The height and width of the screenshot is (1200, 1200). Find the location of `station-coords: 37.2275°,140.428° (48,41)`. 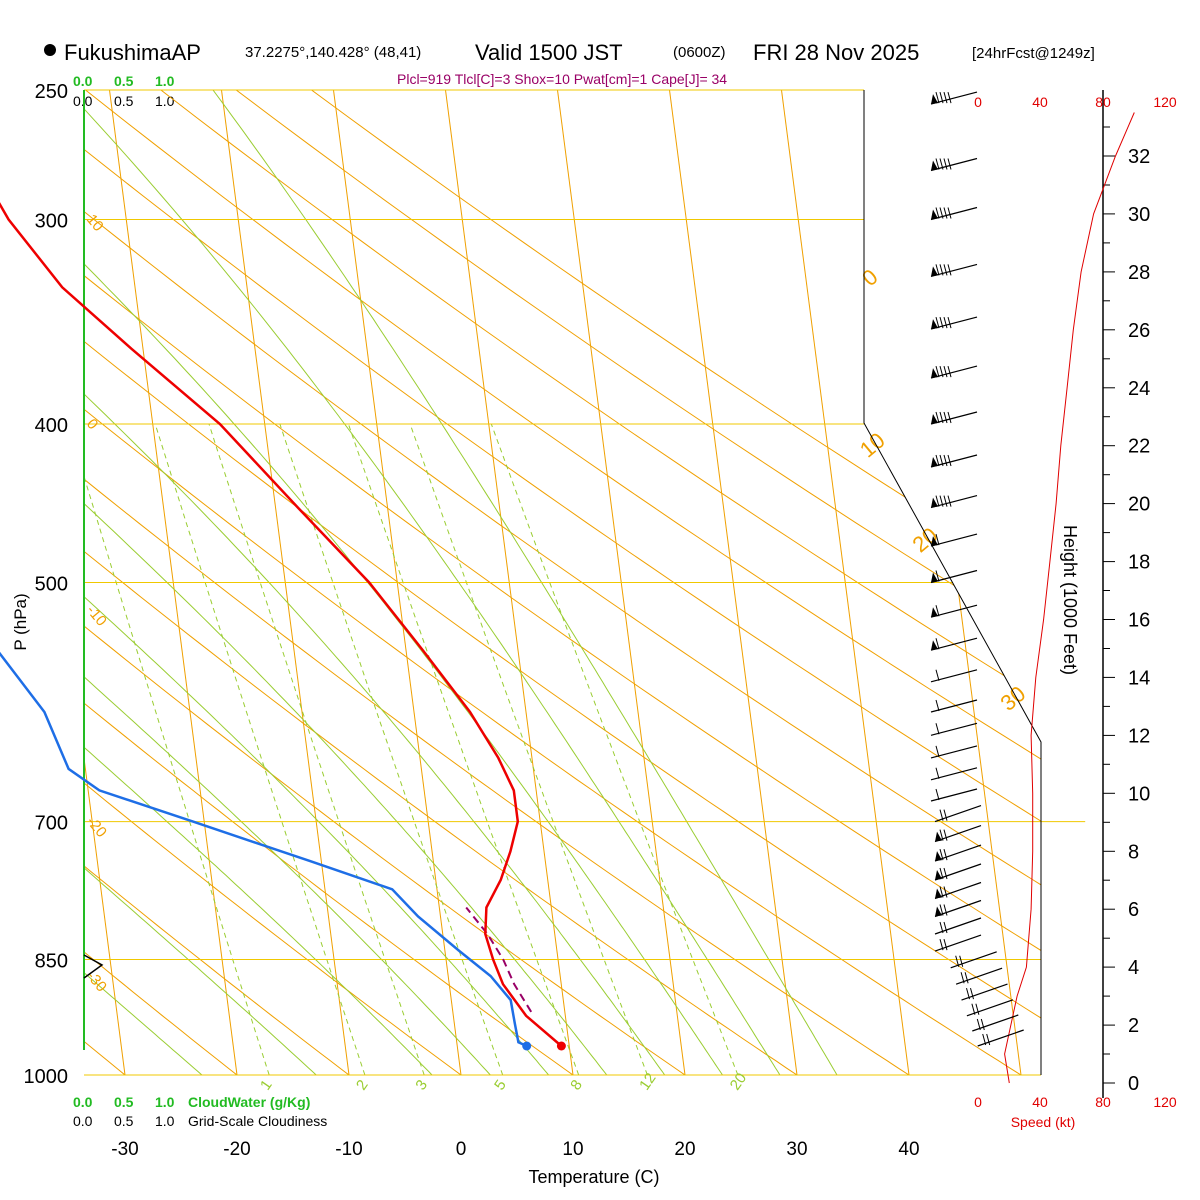

station-coords: 37.2275°,140.428° (48,41) is located at coordinates (333, 52).